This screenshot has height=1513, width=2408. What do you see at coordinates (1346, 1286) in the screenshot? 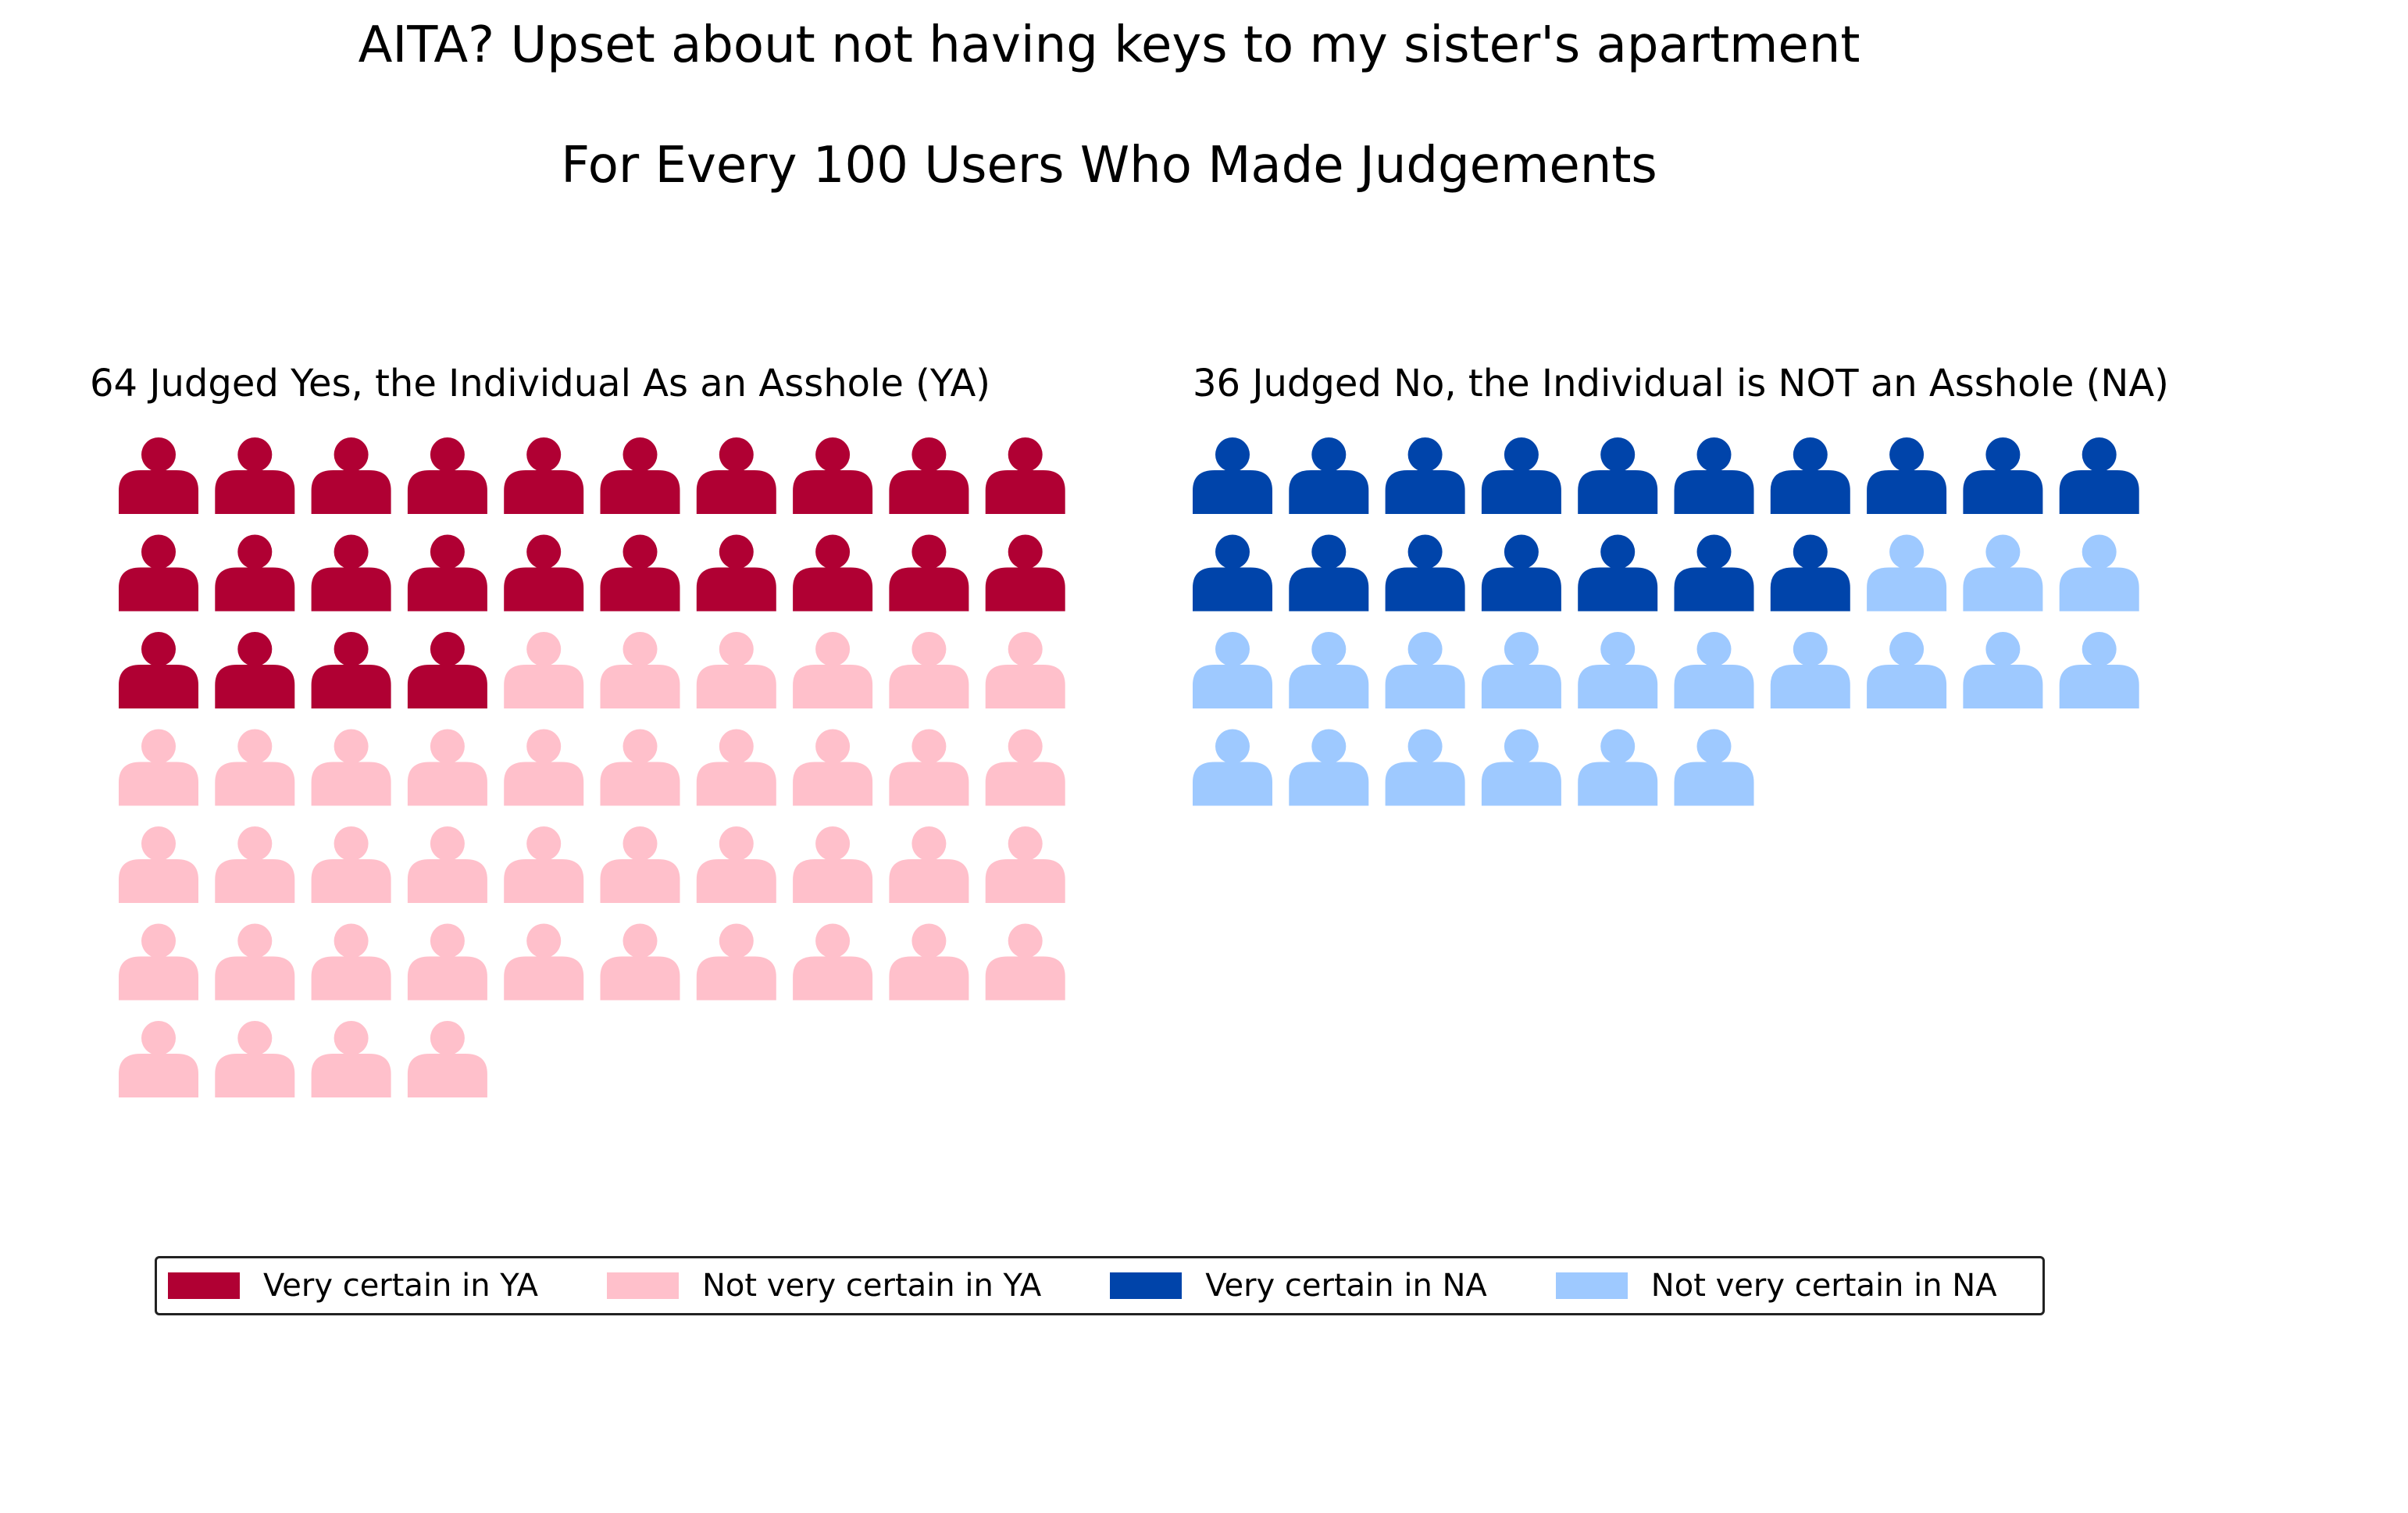
I see `legend-label: Very certain in NA` at bounding box center [1346, 1286].